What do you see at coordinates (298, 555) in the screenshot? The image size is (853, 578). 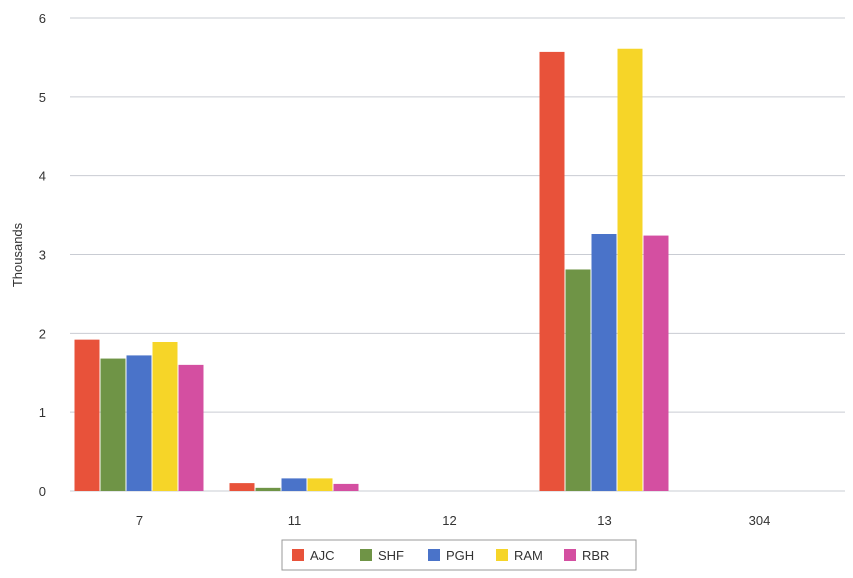 I see `legend-swatch-ajc` at bounding box center [298, 555].